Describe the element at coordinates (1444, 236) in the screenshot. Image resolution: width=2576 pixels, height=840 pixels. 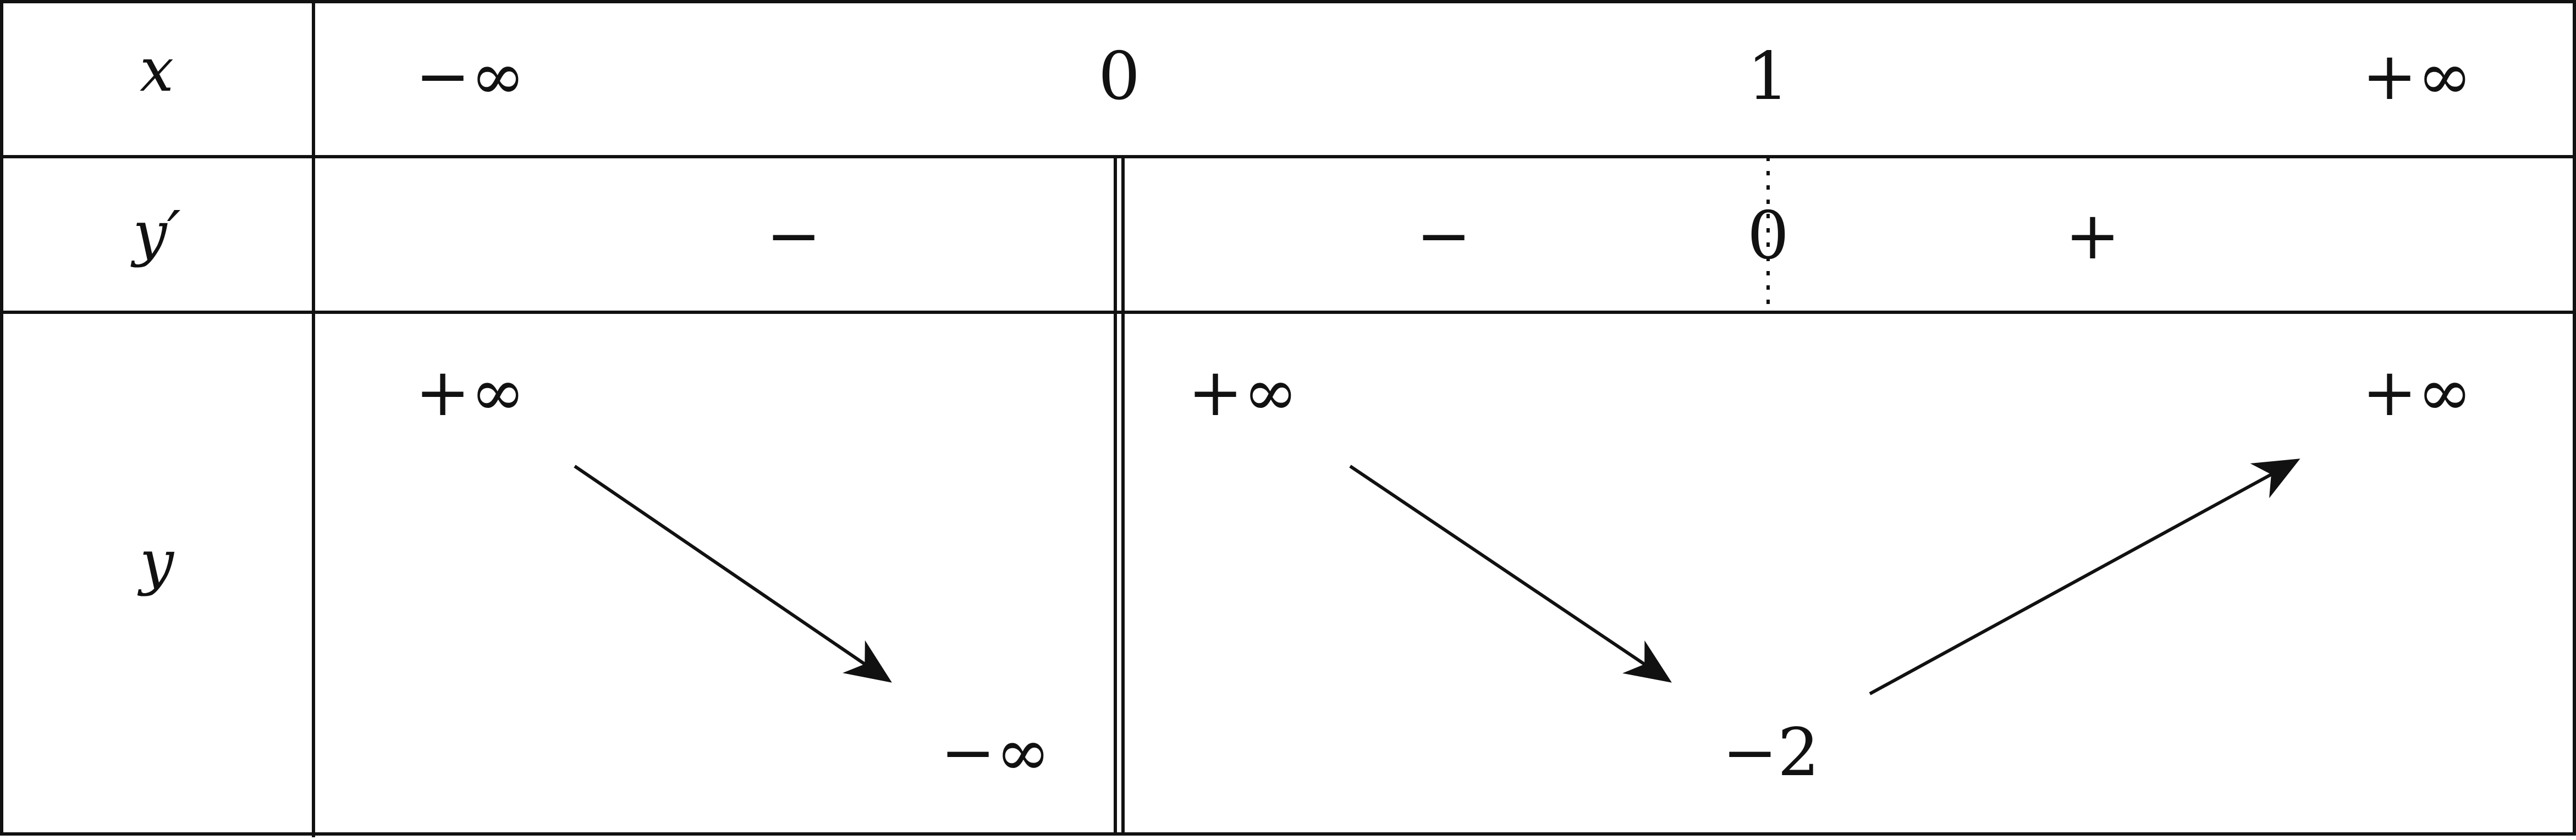
I see `derivative-sign-2: −` at that location.